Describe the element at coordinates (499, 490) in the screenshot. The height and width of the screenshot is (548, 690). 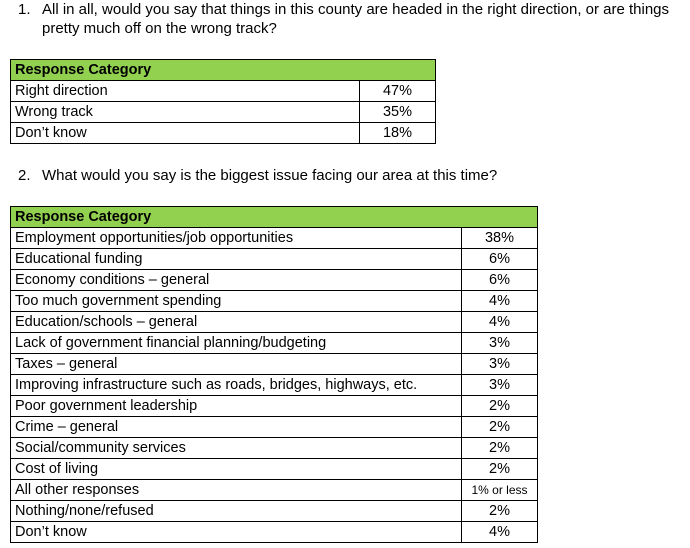
I see `response-value: 1% or less` at that location.